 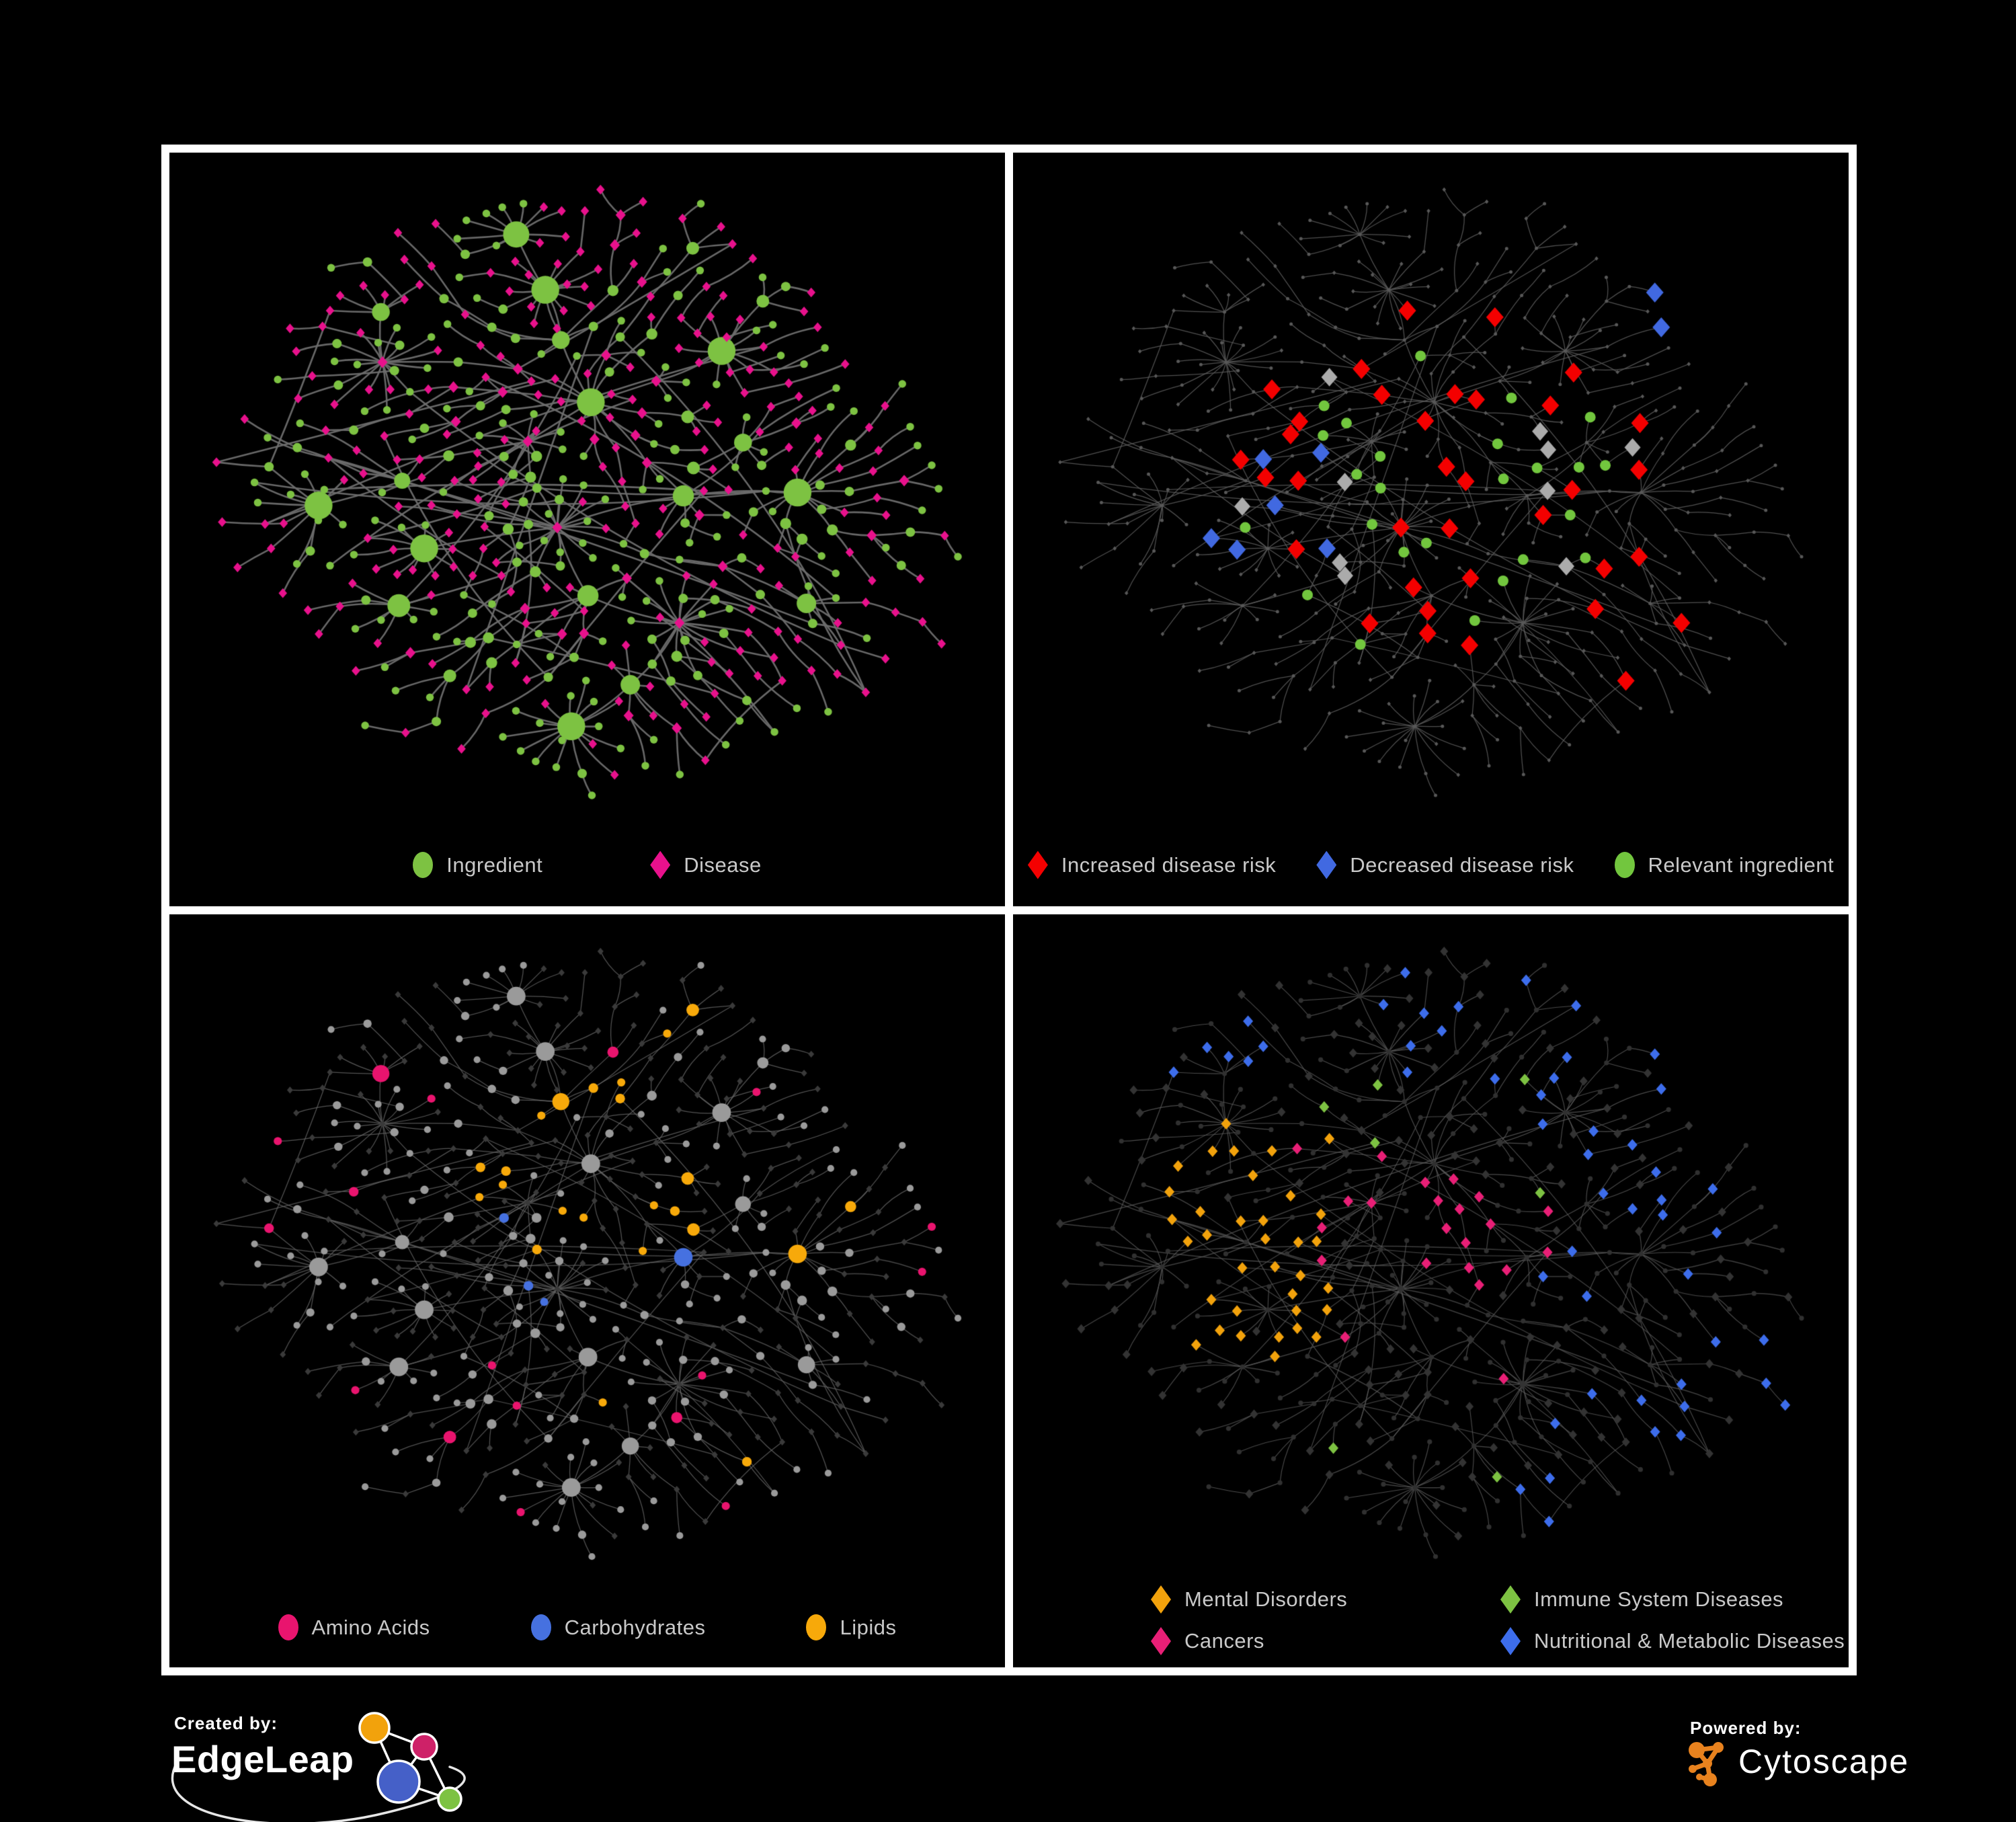 What do you see at coordinates (1224, 1641) in the screenshot?
I see `legend-label: Cancers` at bounding box center [1224, 1641].